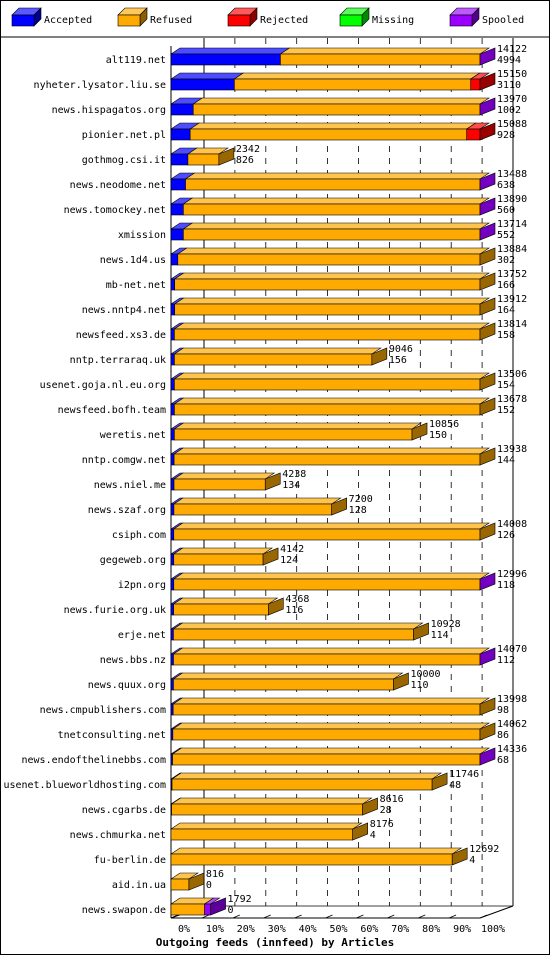 The image size is (550, 955). I want to click on legend-swatch-refused, so click(129, 20).